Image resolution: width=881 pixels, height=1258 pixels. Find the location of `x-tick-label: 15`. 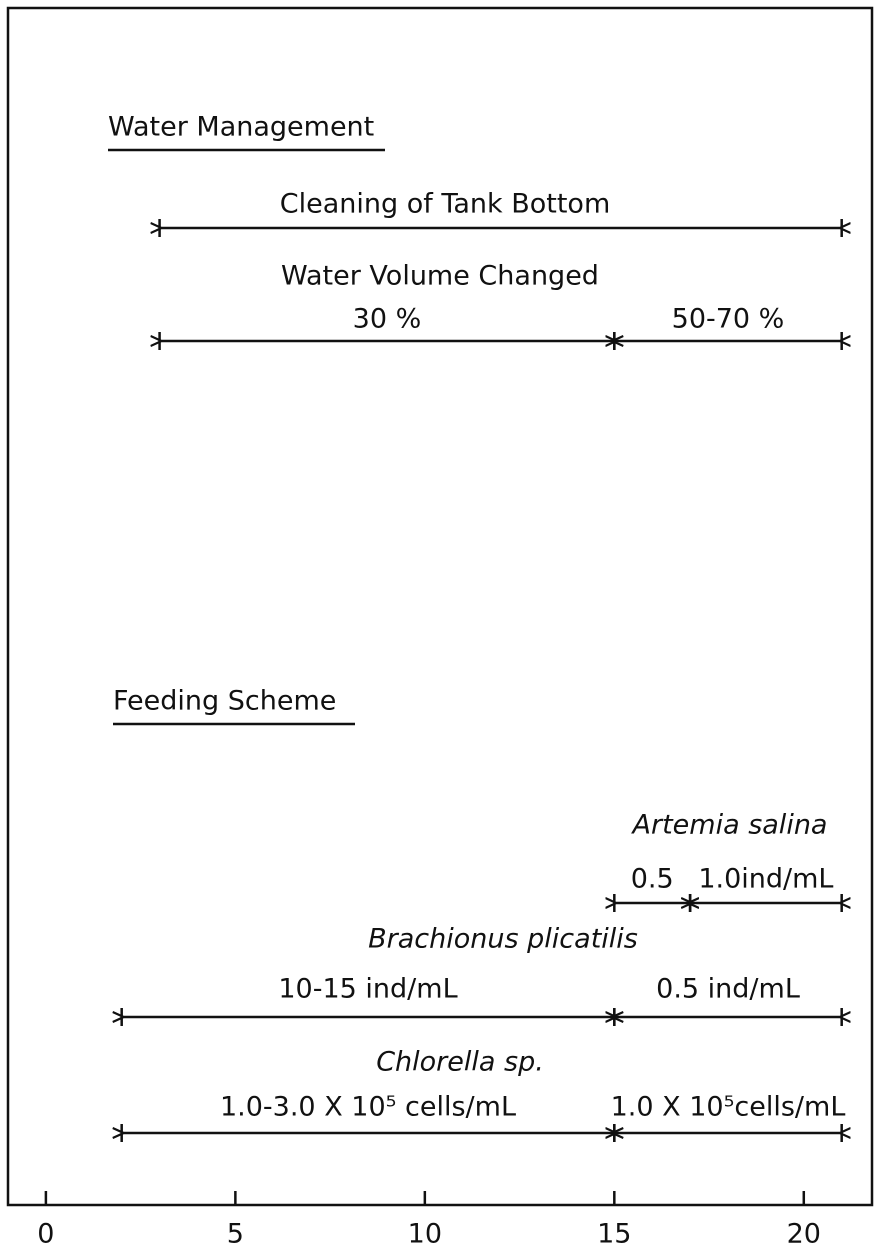

x-tick-label: 15 is located at coordinates (614, 1234).